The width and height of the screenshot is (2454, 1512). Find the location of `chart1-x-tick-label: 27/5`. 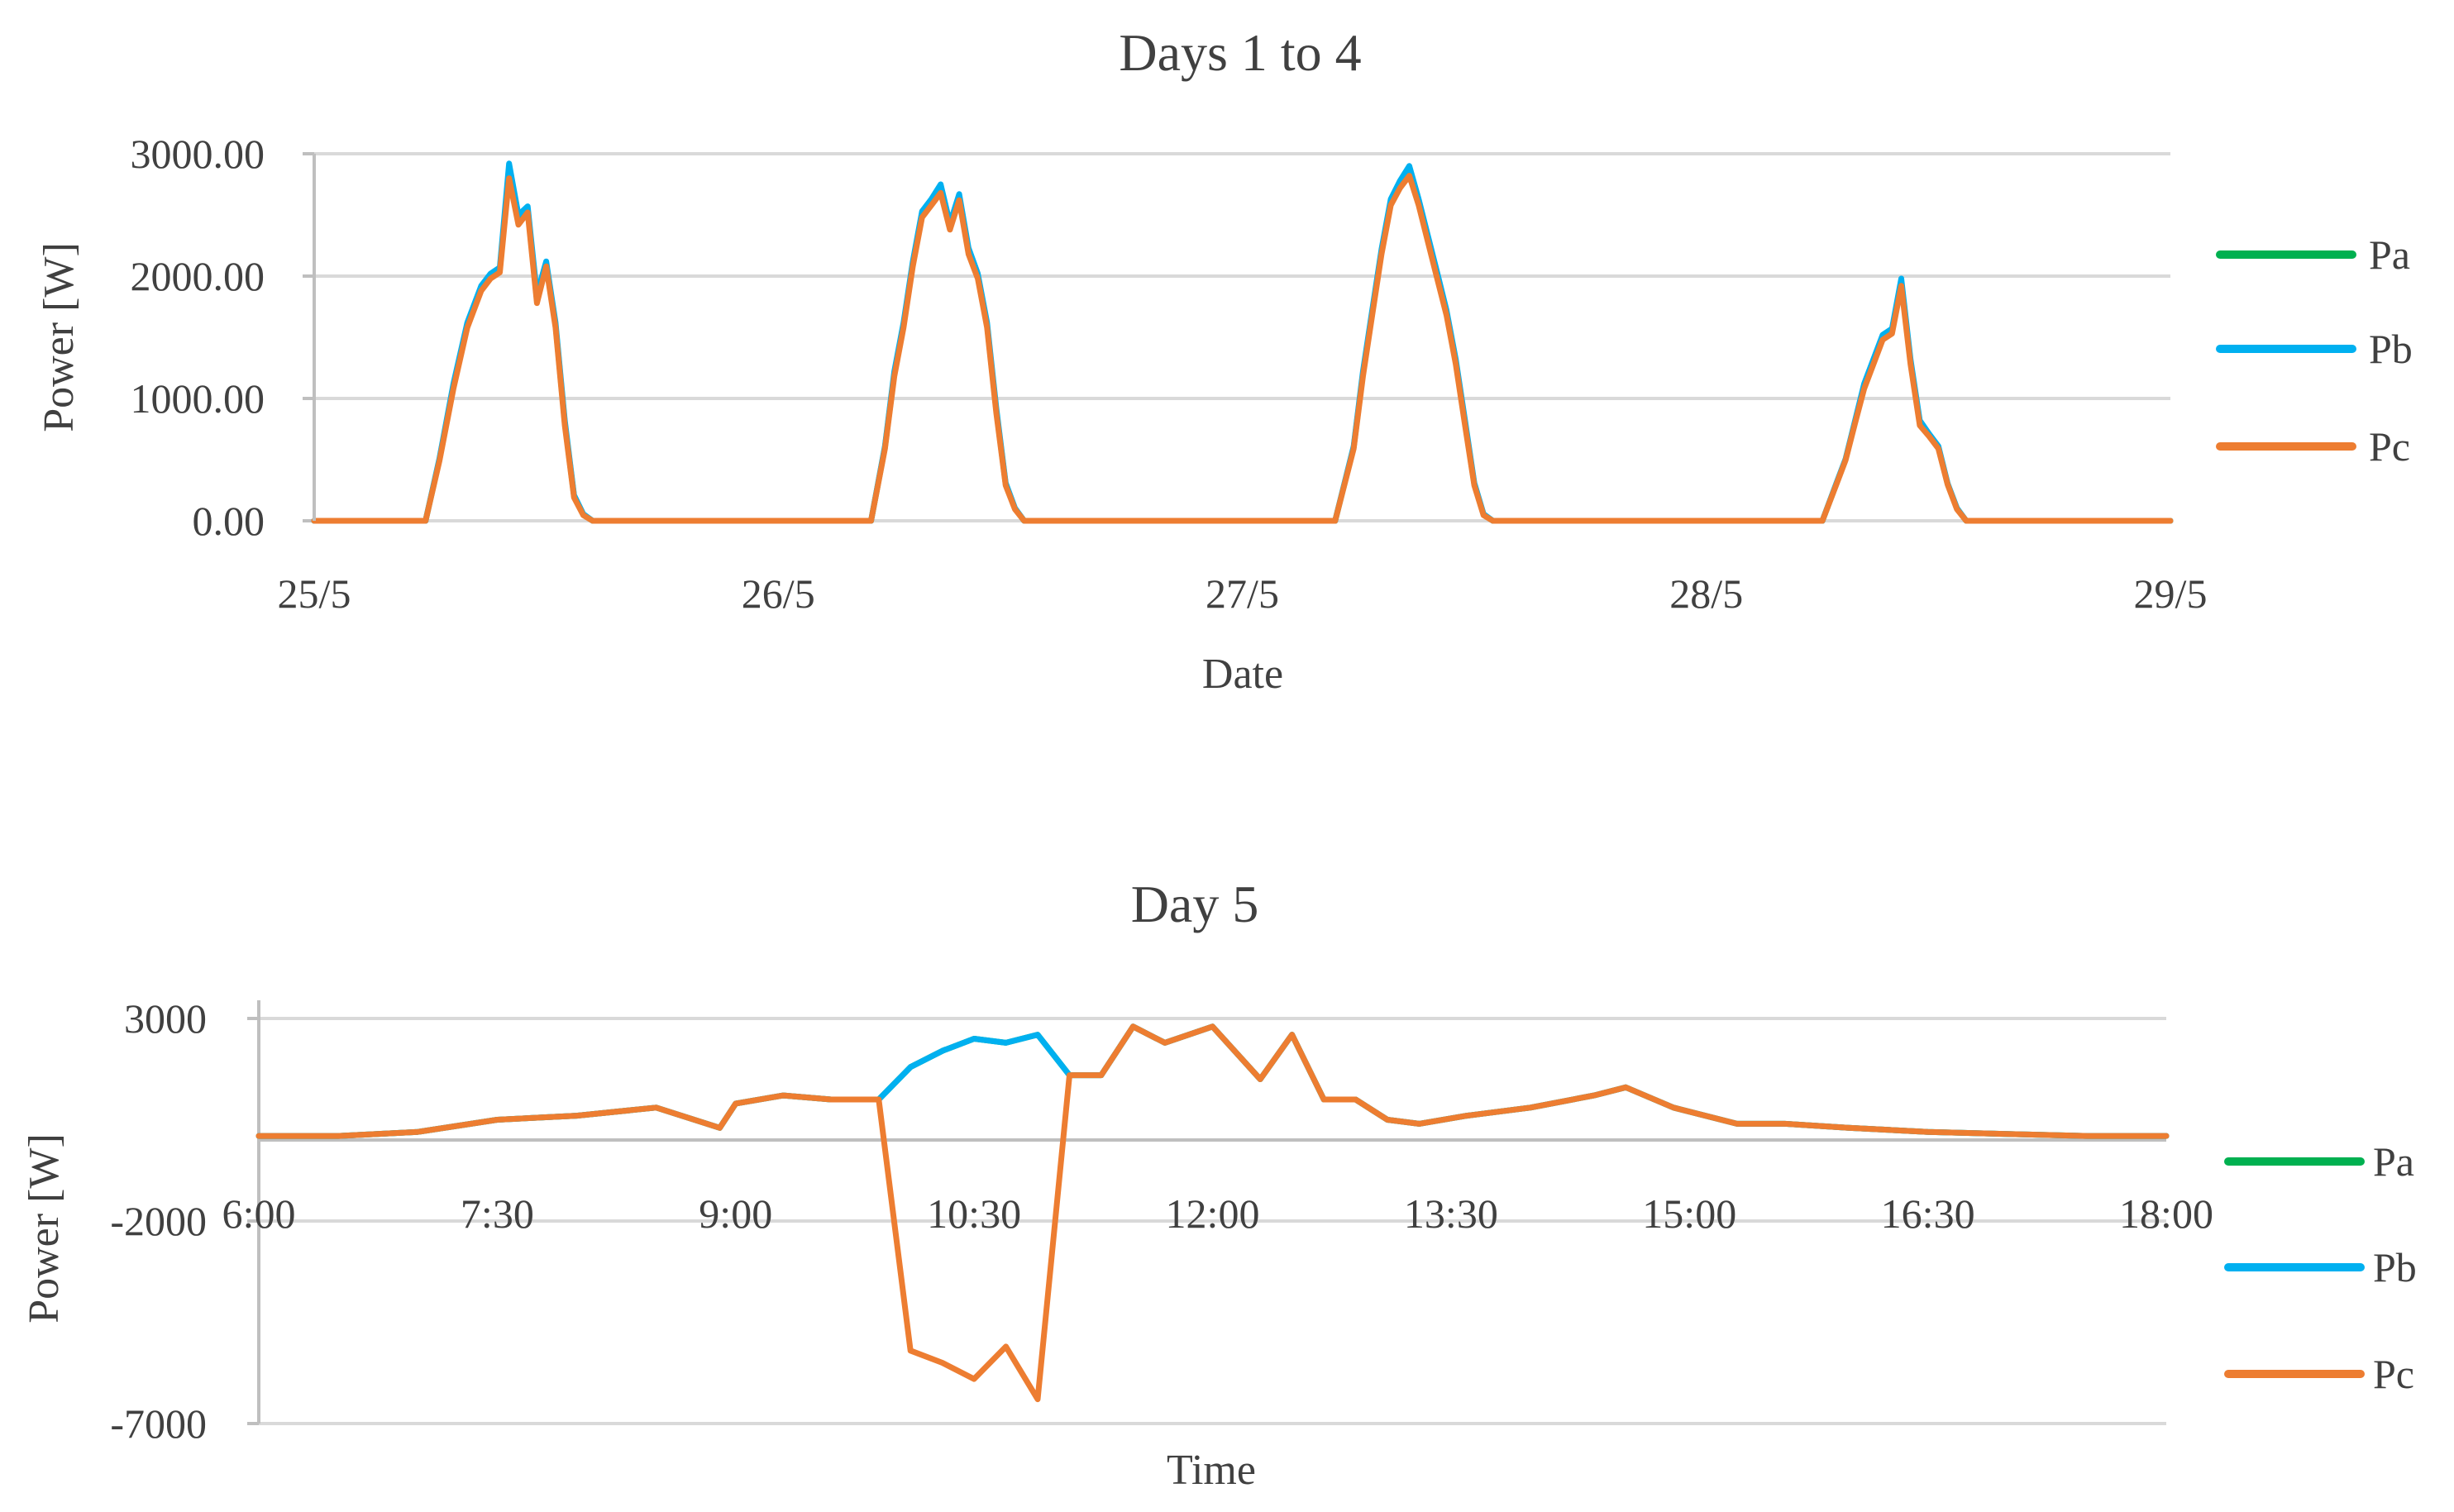

chart1-x-tick-label: 27/5 is located at coordinates (1242, 593).